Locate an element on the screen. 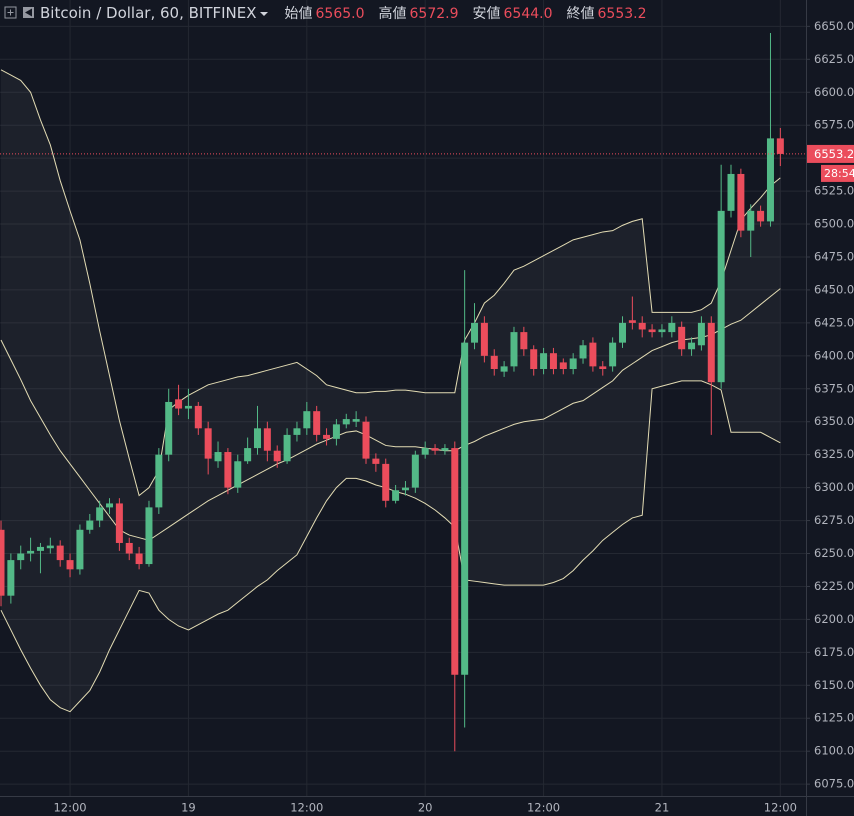 The image size is (854, 816). countdown-tag is located at coordinates (837, 173).